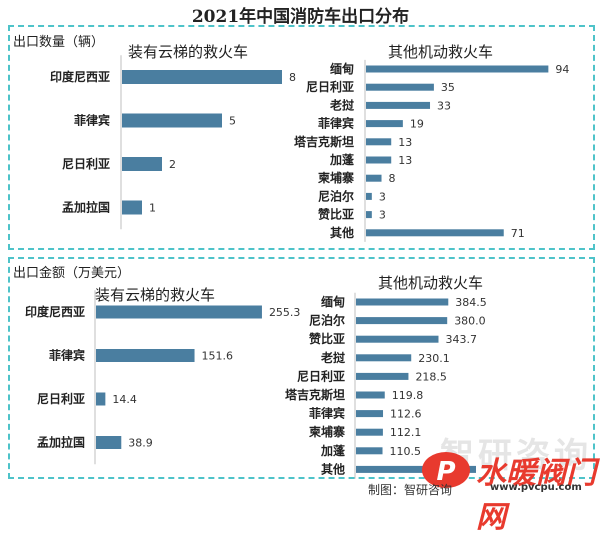 Image resolution: width=601 pixels, height=536 pixels. I want to click on value-other-category-label: 尼日利亚, so click(321, 375).